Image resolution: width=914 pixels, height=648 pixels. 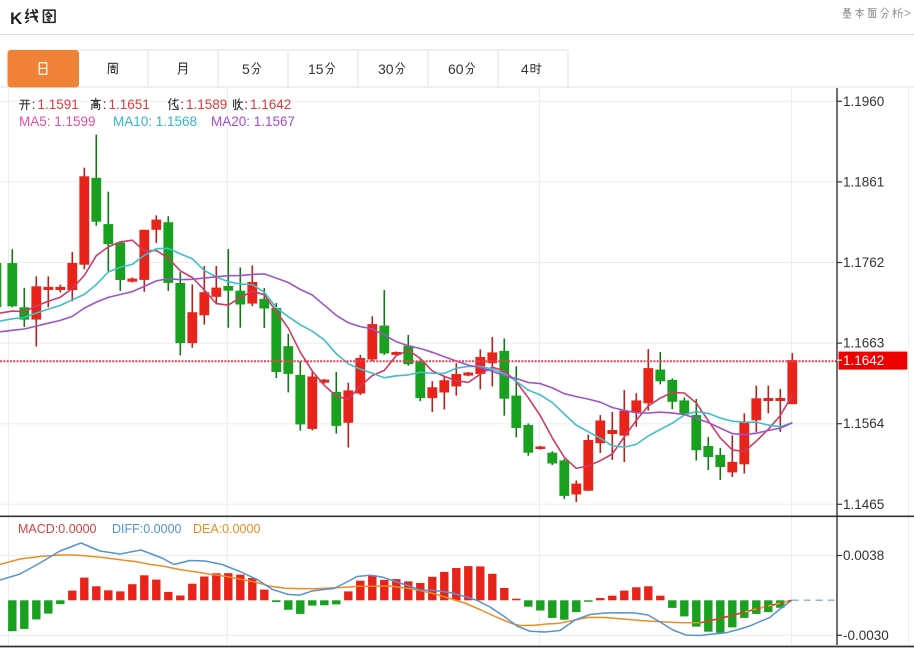 I want to click on svg-text: DEA:0.0000, so click(x=226, y=529).